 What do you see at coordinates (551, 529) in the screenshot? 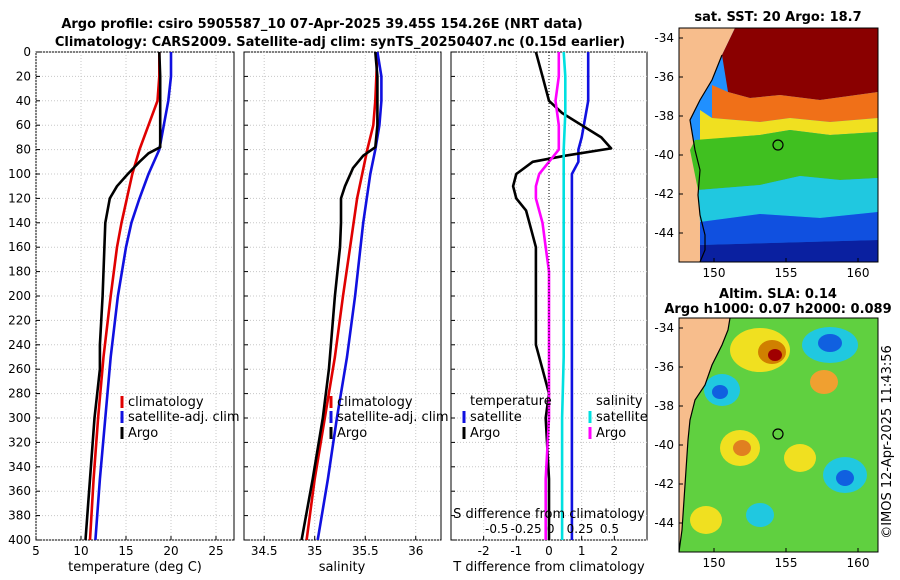
I see `s-diff-tick-label: 0` at bounding box center [551, 529].